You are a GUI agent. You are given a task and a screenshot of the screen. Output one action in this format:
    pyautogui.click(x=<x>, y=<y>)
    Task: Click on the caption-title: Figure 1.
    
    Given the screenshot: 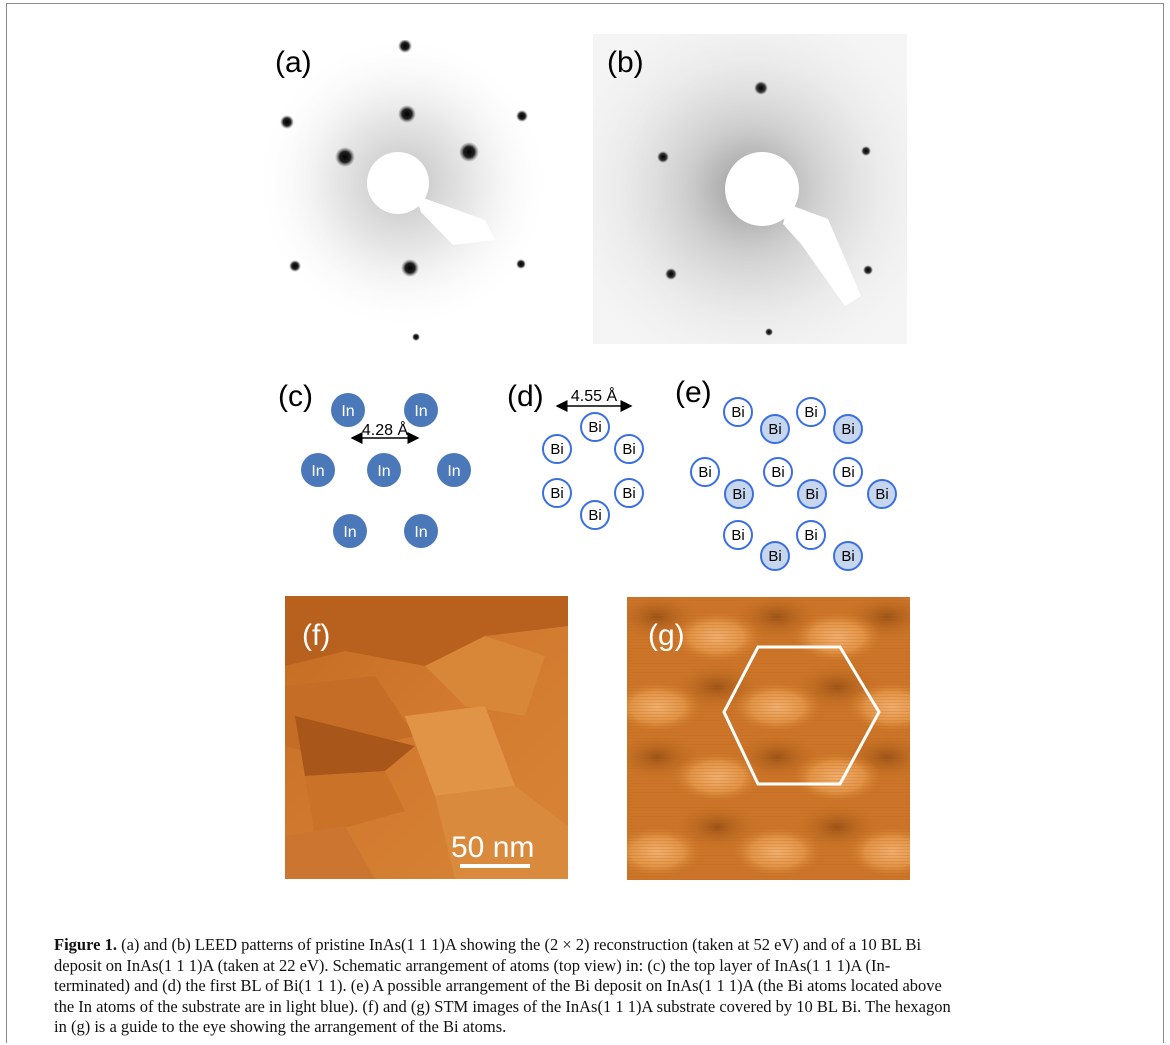 What is the action you would take?
    pyautogui.click(x=85, y=944)
    